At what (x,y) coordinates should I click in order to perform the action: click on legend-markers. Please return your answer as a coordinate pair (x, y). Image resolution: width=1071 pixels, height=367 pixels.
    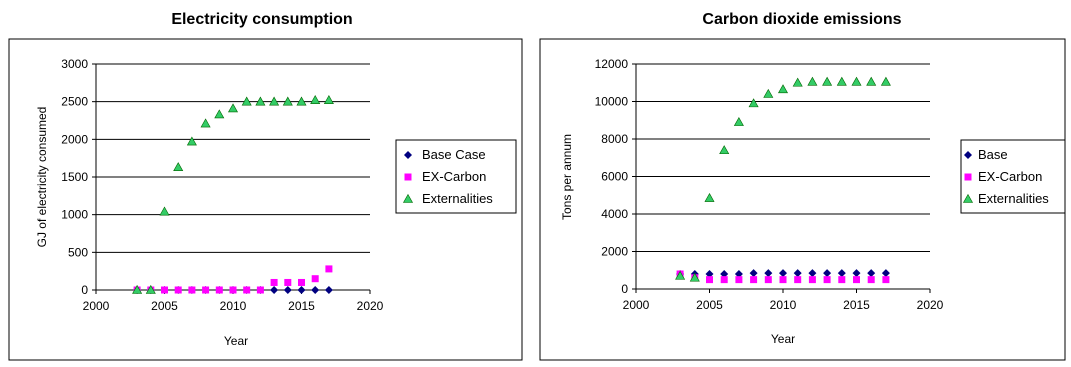
    Looking at the image, I should click on (968, 177).